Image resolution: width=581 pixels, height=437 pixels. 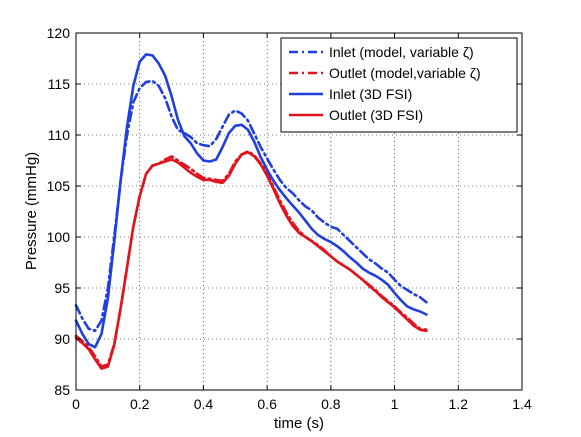 I want to click on legend-label-0: Inlet (model, variable ζ), so click(x=401, y=52).